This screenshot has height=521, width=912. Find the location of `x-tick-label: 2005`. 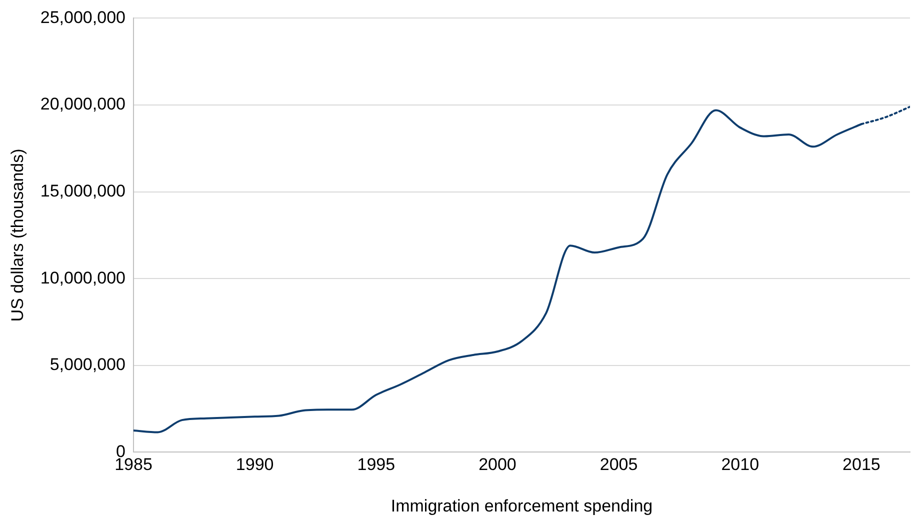

x-tick-label: 2005 is located at coordinates (619, 464).